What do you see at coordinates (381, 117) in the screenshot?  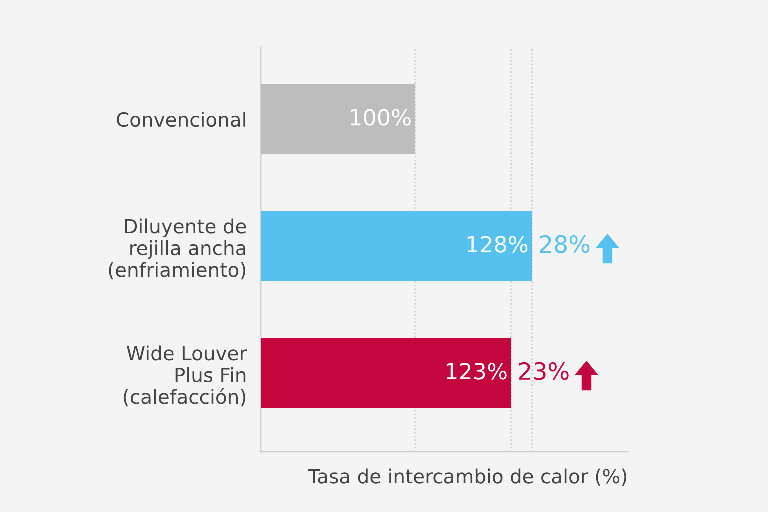 I see `data-label: 100%` at bounding box center [381, 117].